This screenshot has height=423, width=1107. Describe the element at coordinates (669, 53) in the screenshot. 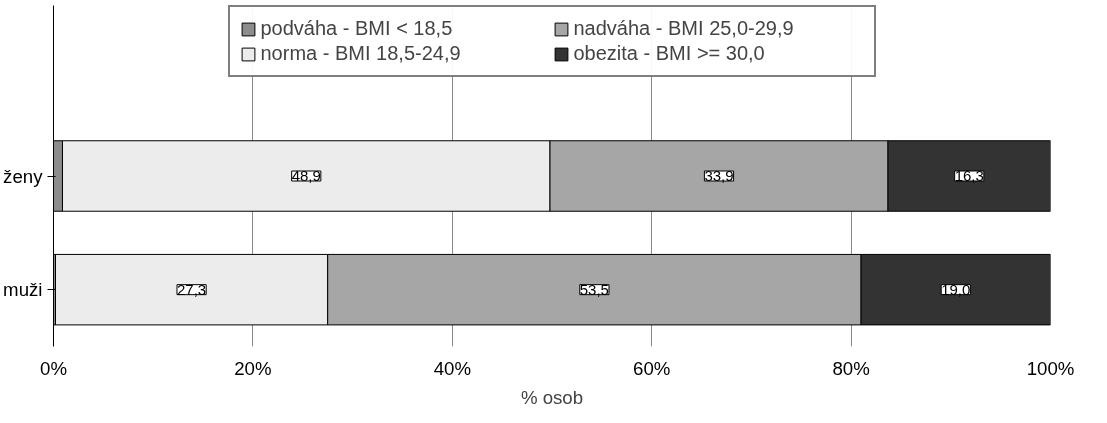

I see `legend-label: obezita - BMI >= 30,0` at that location.